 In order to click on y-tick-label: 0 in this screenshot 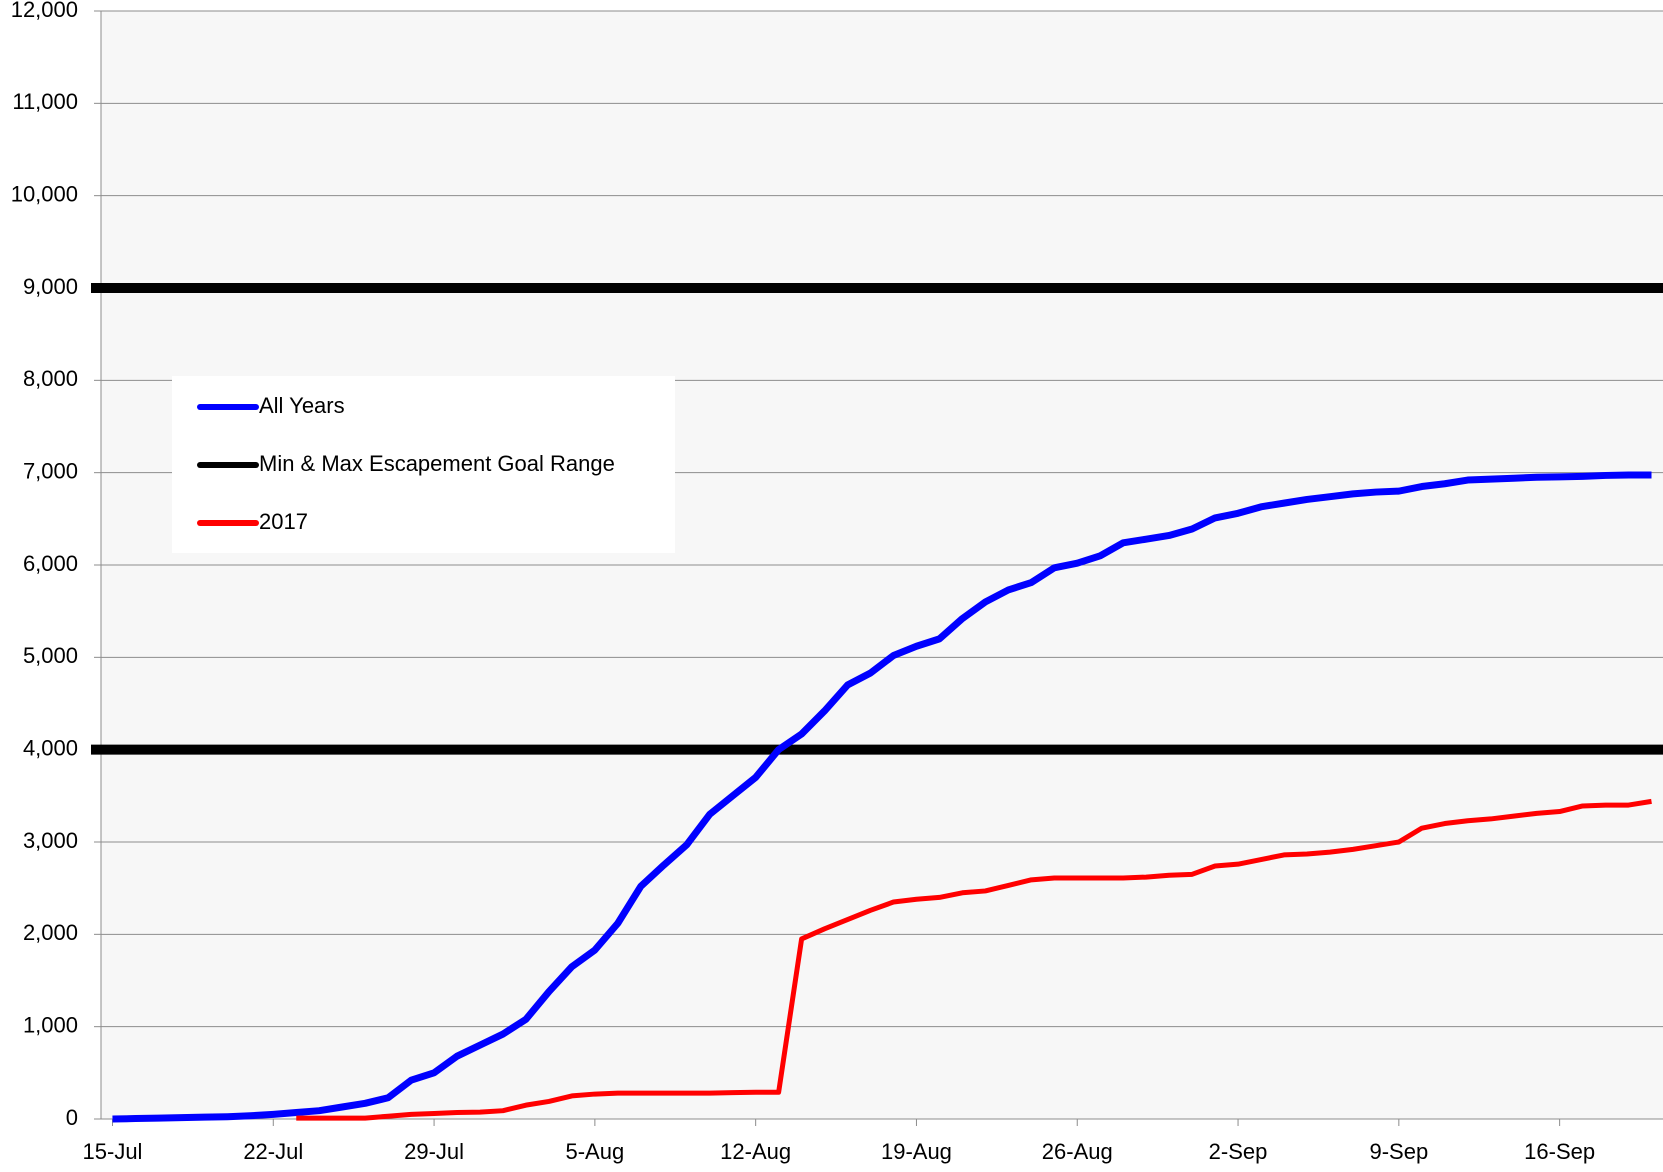, I will do `click(72, 1117)`.